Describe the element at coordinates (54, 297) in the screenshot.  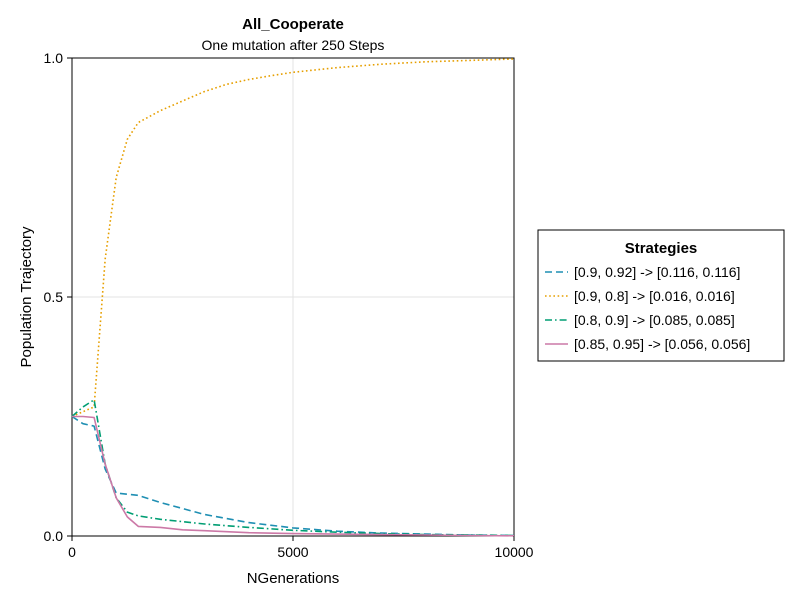
I see `y-tick-label: 0.5` at that location.